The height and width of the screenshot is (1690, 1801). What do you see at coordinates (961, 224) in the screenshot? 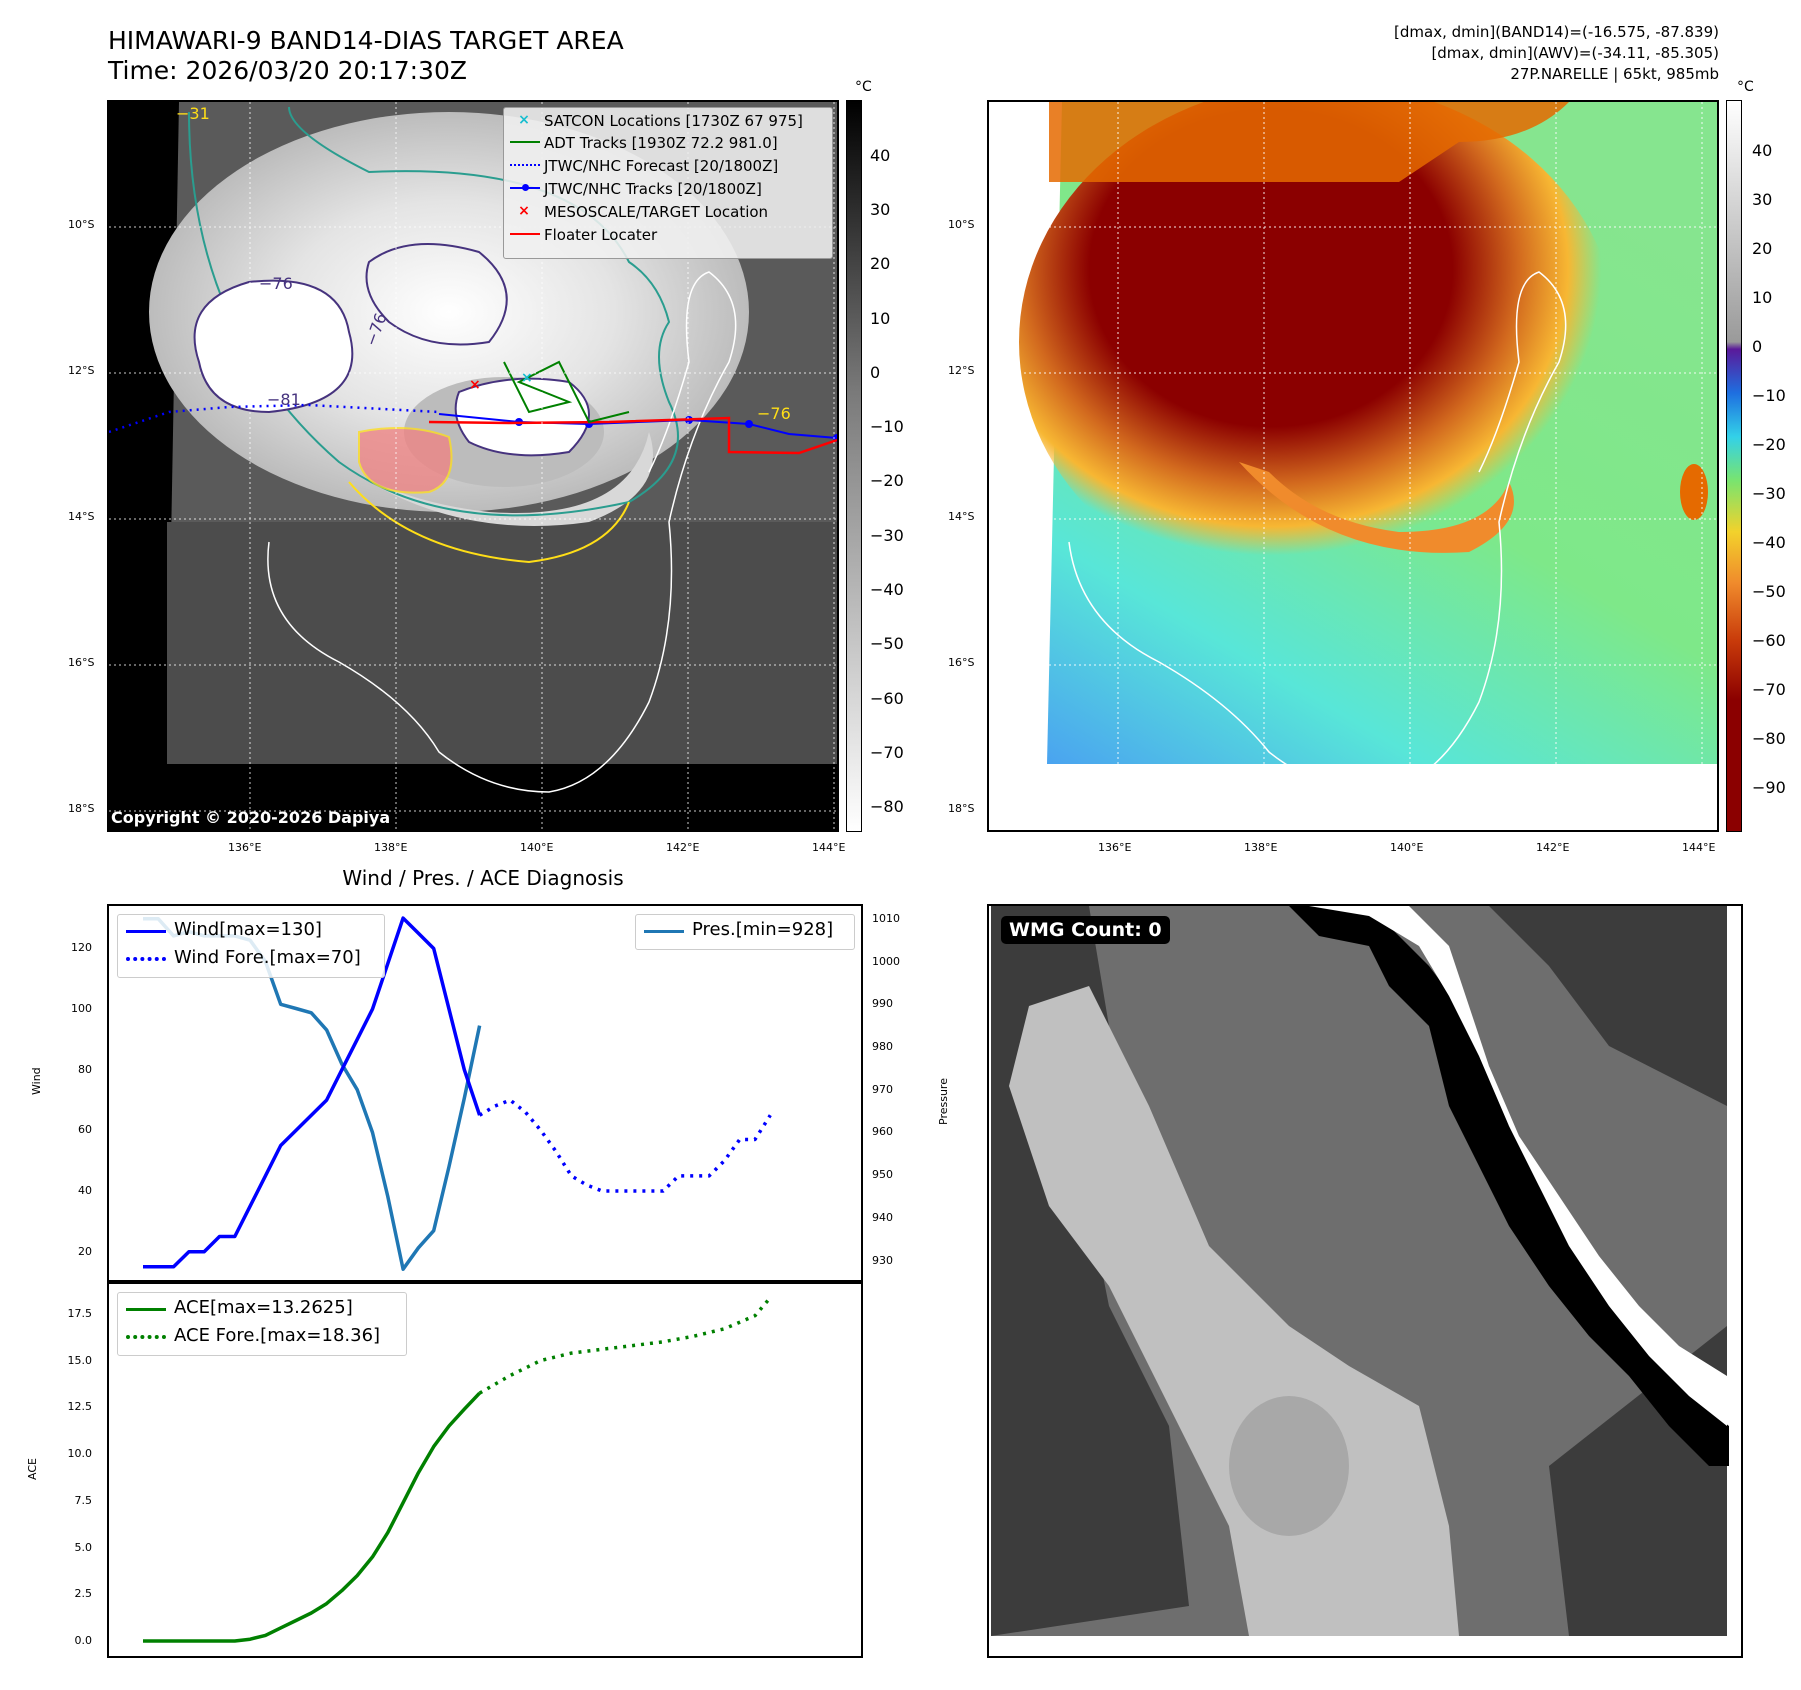
I see `awv-lat-label: 10°S` at bounding box center [961, 224].